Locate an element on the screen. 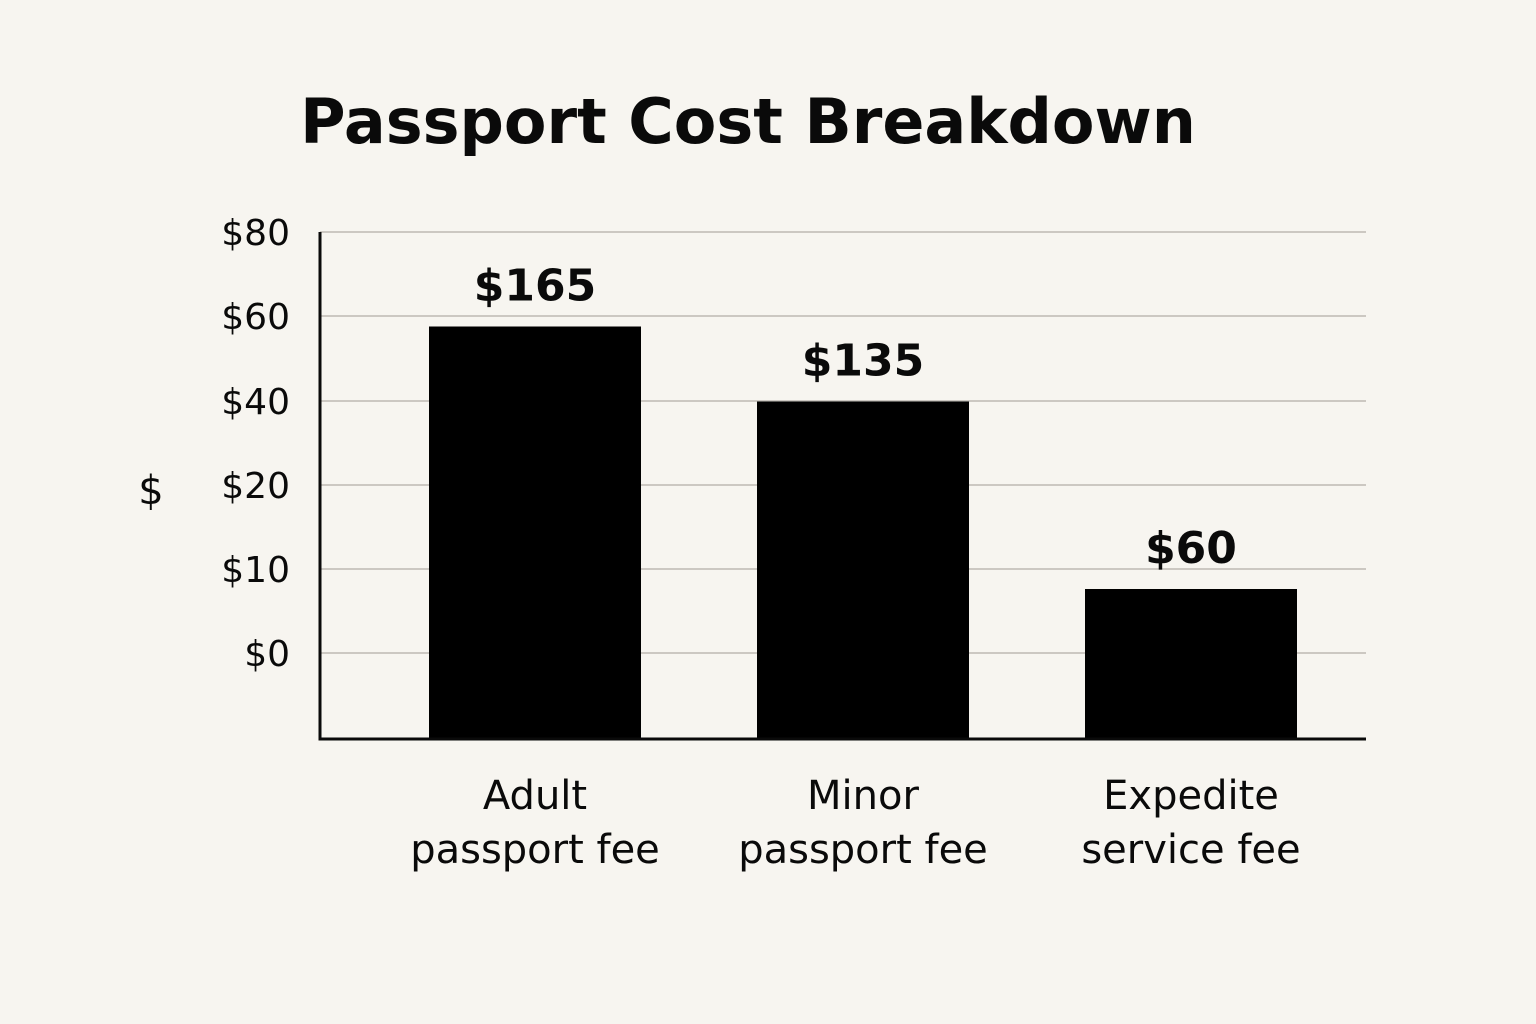 This screenshot has height=1024, width=1536. x-category-label: Adult is located at coordinates (535, 796).